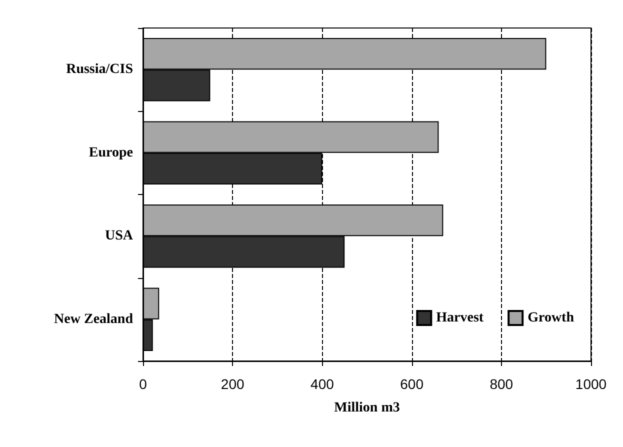 The width and height of the screenshot is (623, 447). I want to click on legend-label: Harvest, so click(460, 318).